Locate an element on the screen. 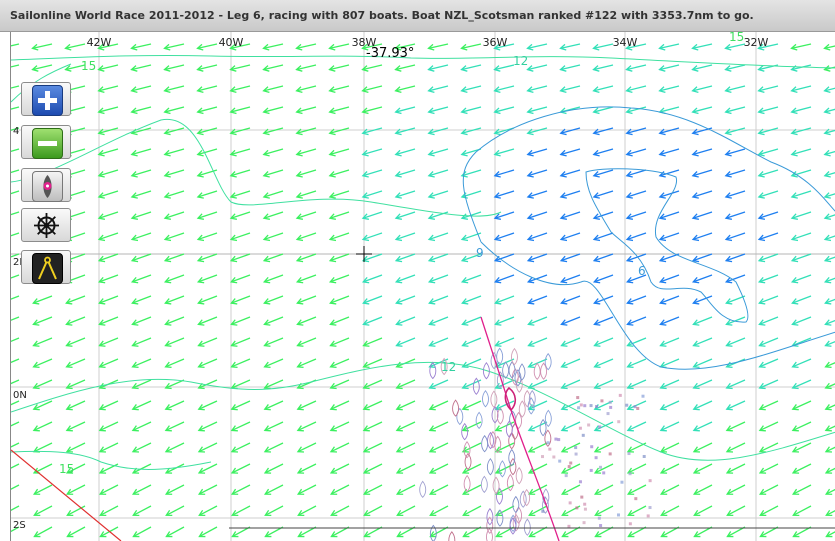 The image size is (835, 541). own-boat-icon is located at coordinates (510, 399).